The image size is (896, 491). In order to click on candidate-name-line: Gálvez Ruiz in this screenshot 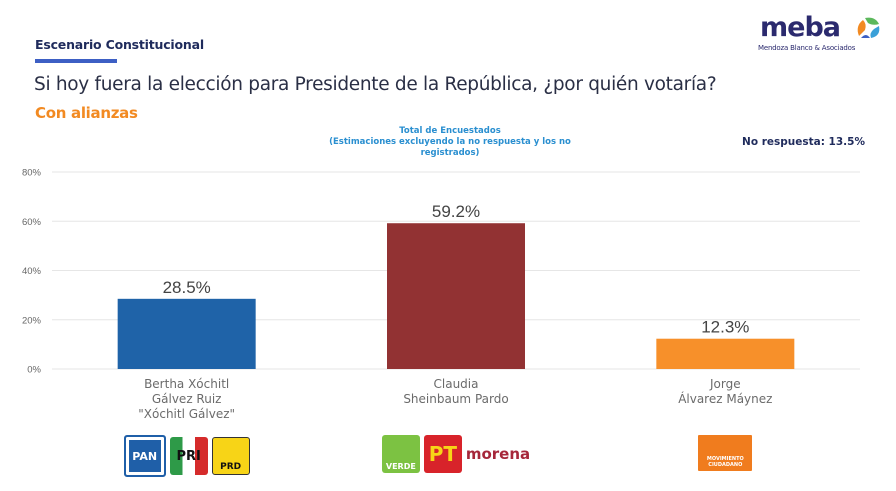, I will do `click(186, 399)`.